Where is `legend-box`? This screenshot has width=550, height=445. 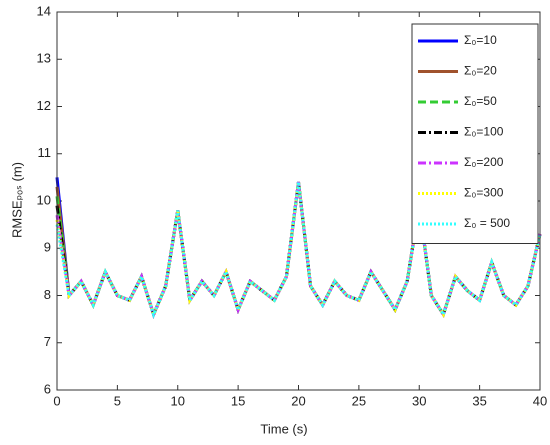
legend-box is located at coordinates (475, 133).